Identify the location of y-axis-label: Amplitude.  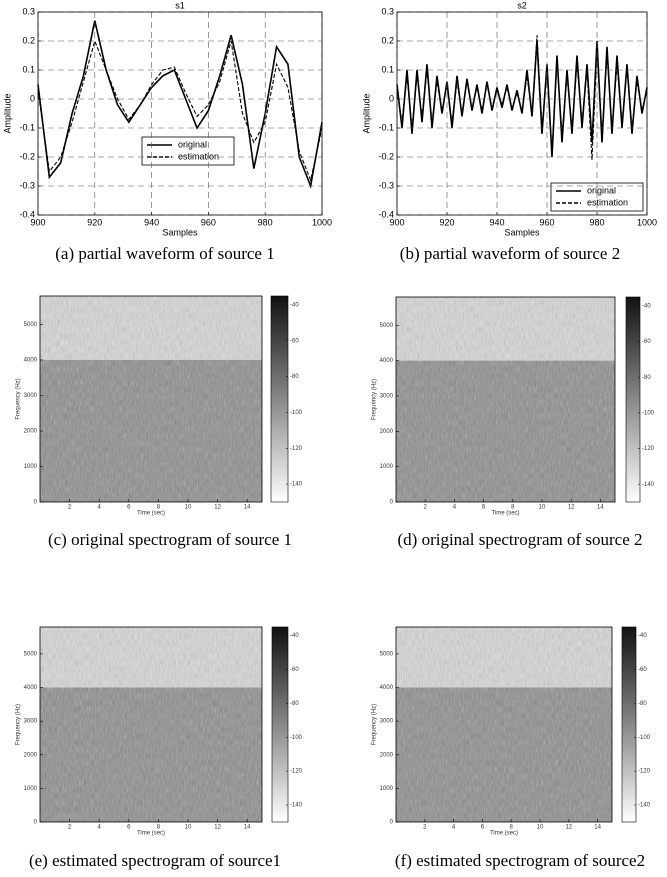
(7, 113).